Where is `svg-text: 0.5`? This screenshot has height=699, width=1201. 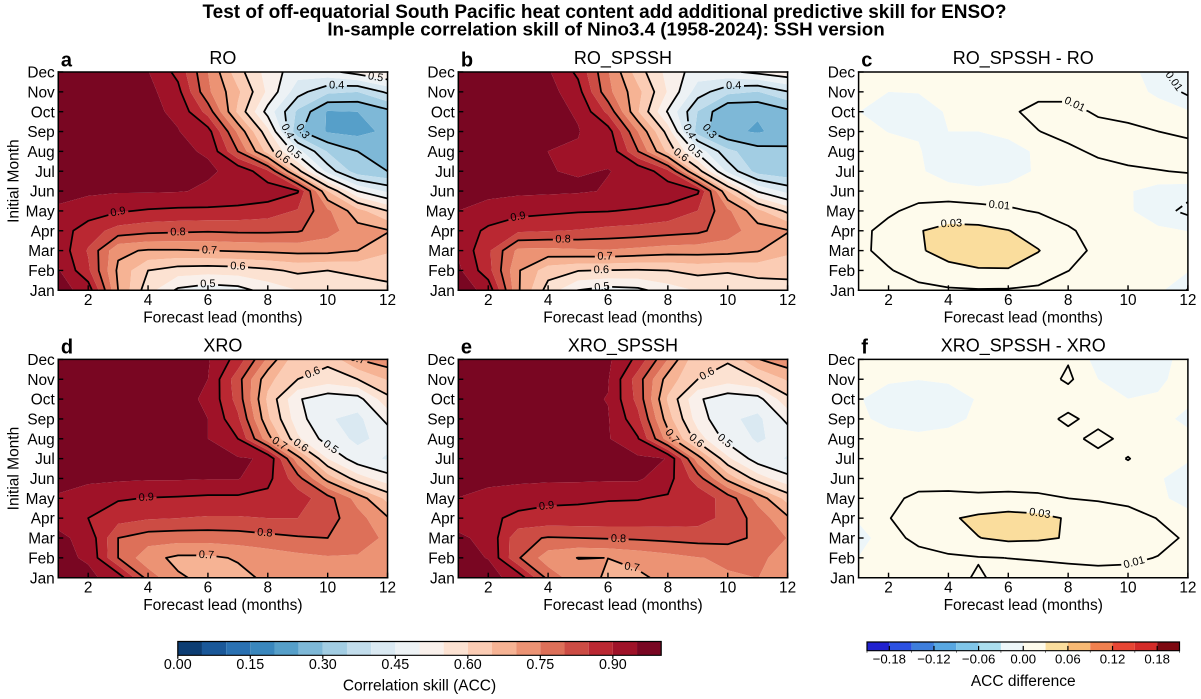 svg-text: 0.5 is located at coordinates (602, 287).